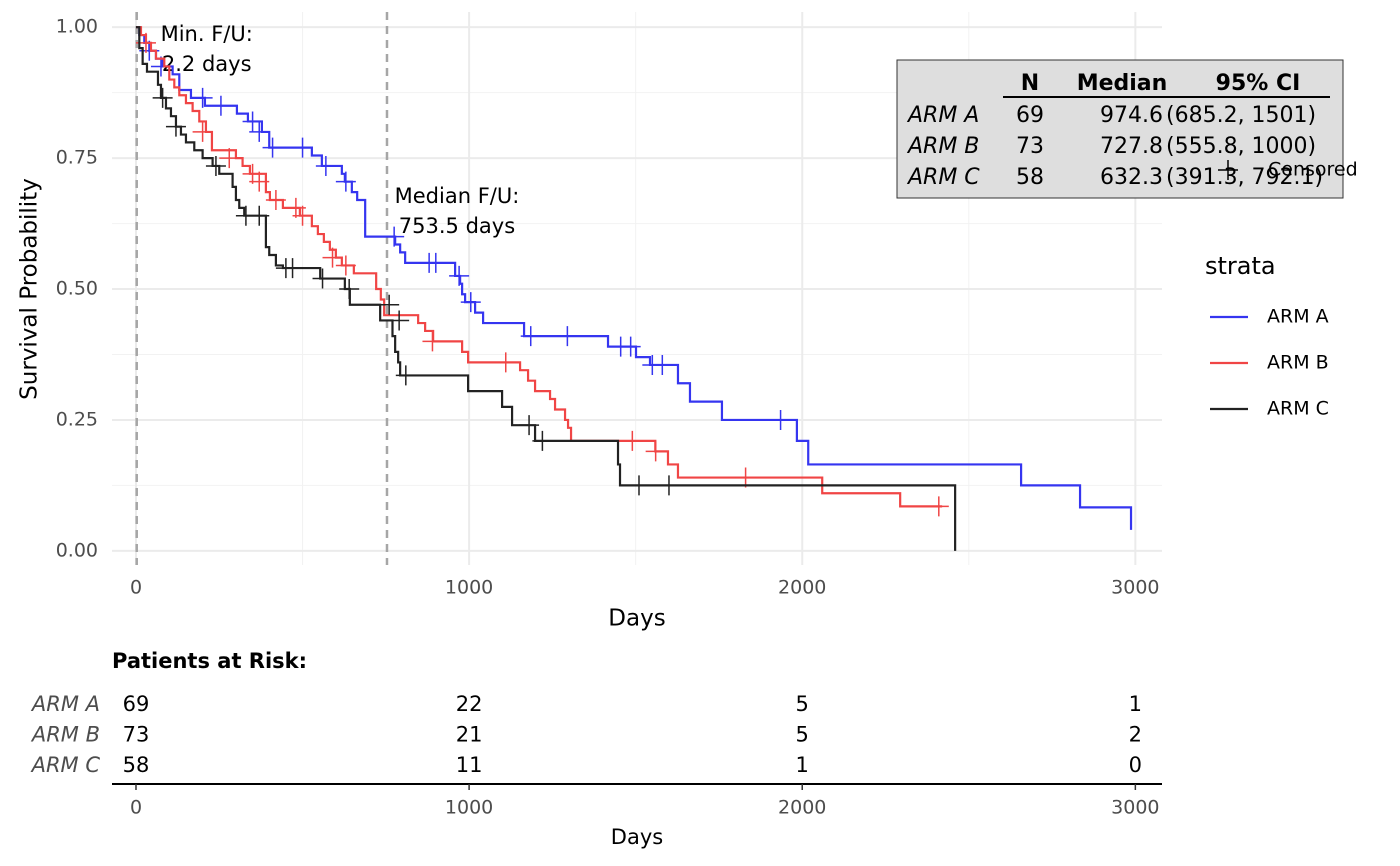 The width and height of the screenshot is (1400, 866). Describe the element at coordinates (1135, 765) in the screenshot. I see `risk-count: 0` at that location.